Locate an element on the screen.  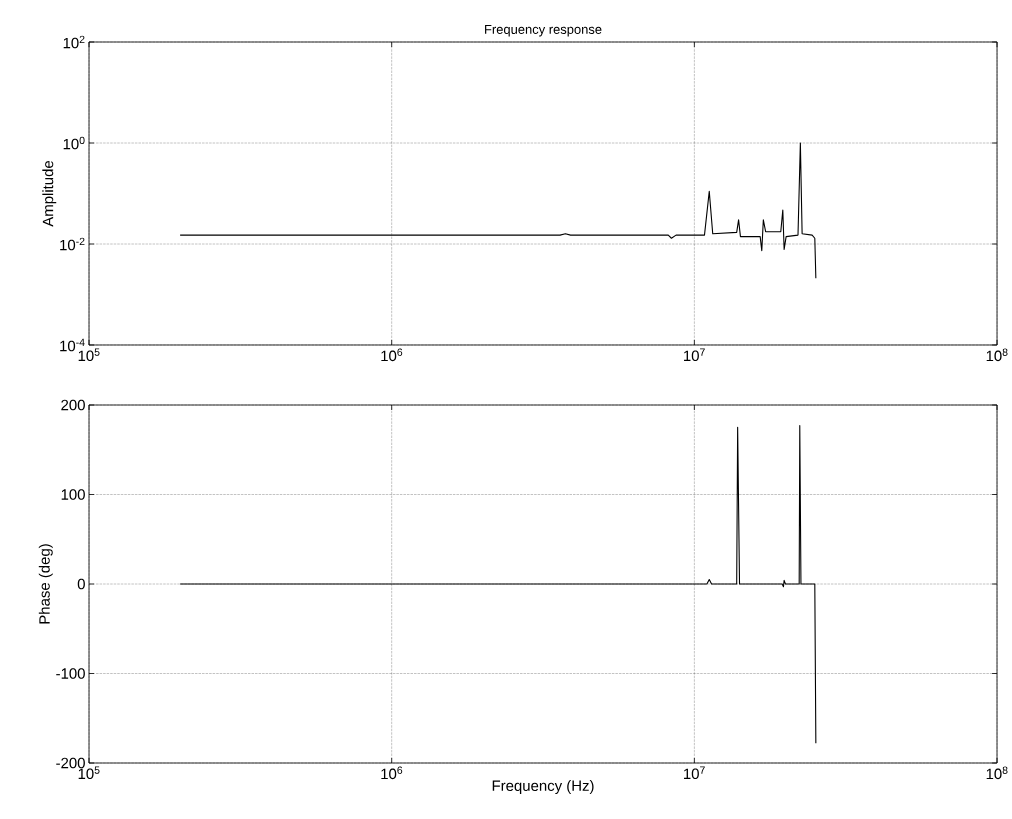
y-tick-label: 10$^{-2}$ is located at coordinates (72, 244).